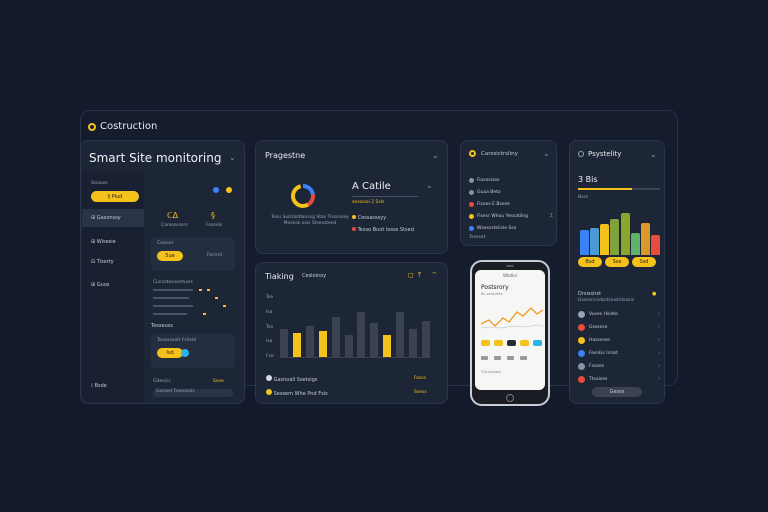 The width and height of the screenshot is (768, 512). What do you see at coordinates (619, 366) in the screenshot?
I see `productivity-list-item: Fssoes ›` at bounding box center [619, 366].